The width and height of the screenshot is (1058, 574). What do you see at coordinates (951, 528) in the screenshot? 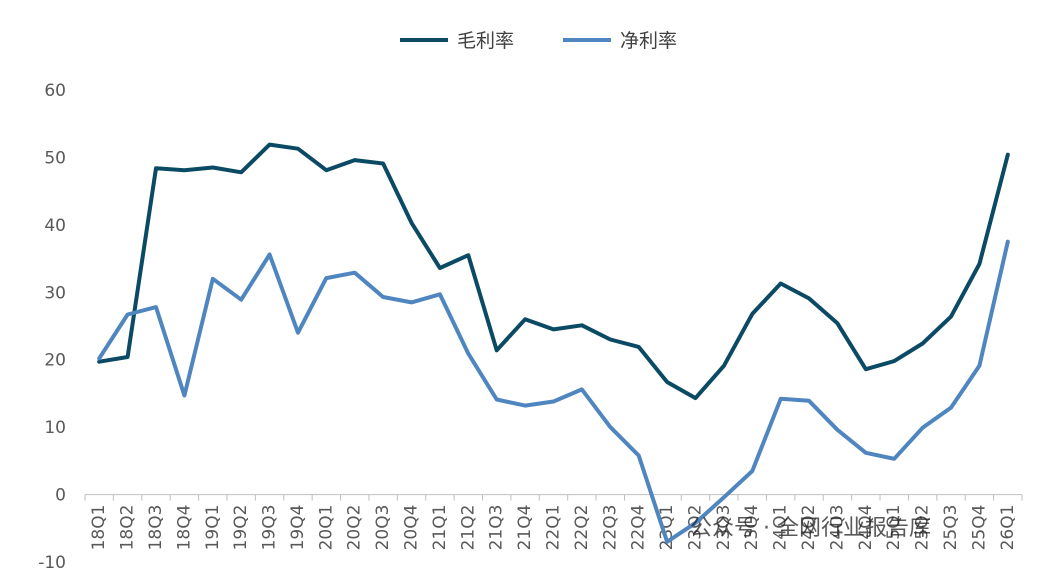
I see `x-tick-label: 25Q3` at bounding box center [951, 528].